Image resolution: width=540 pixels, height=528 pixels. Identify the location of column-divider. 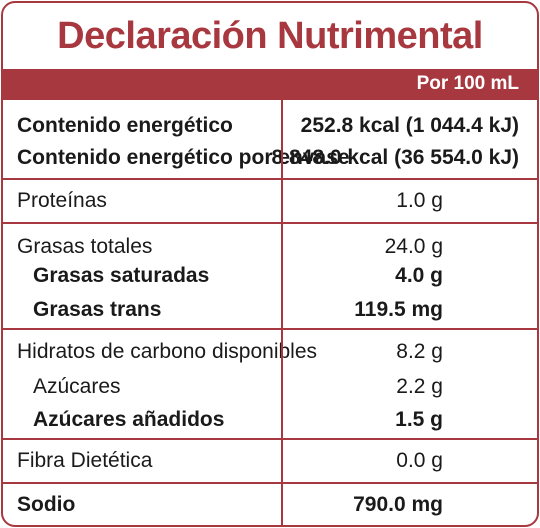
(282, 311).